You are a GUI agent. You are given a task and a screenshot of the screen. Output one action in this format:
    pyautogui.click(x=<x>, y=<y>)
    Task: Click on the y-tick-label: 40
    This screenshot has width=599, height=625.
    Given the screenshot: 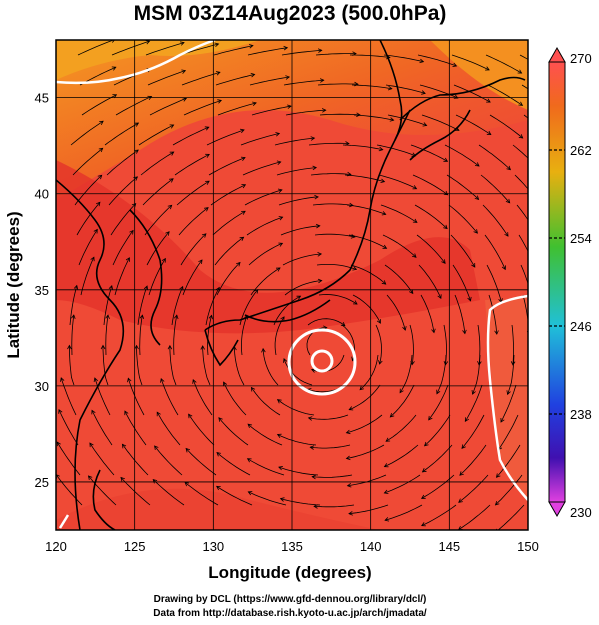 What is the action you would take?
    pyautogui.click(x=42, y=194)
    